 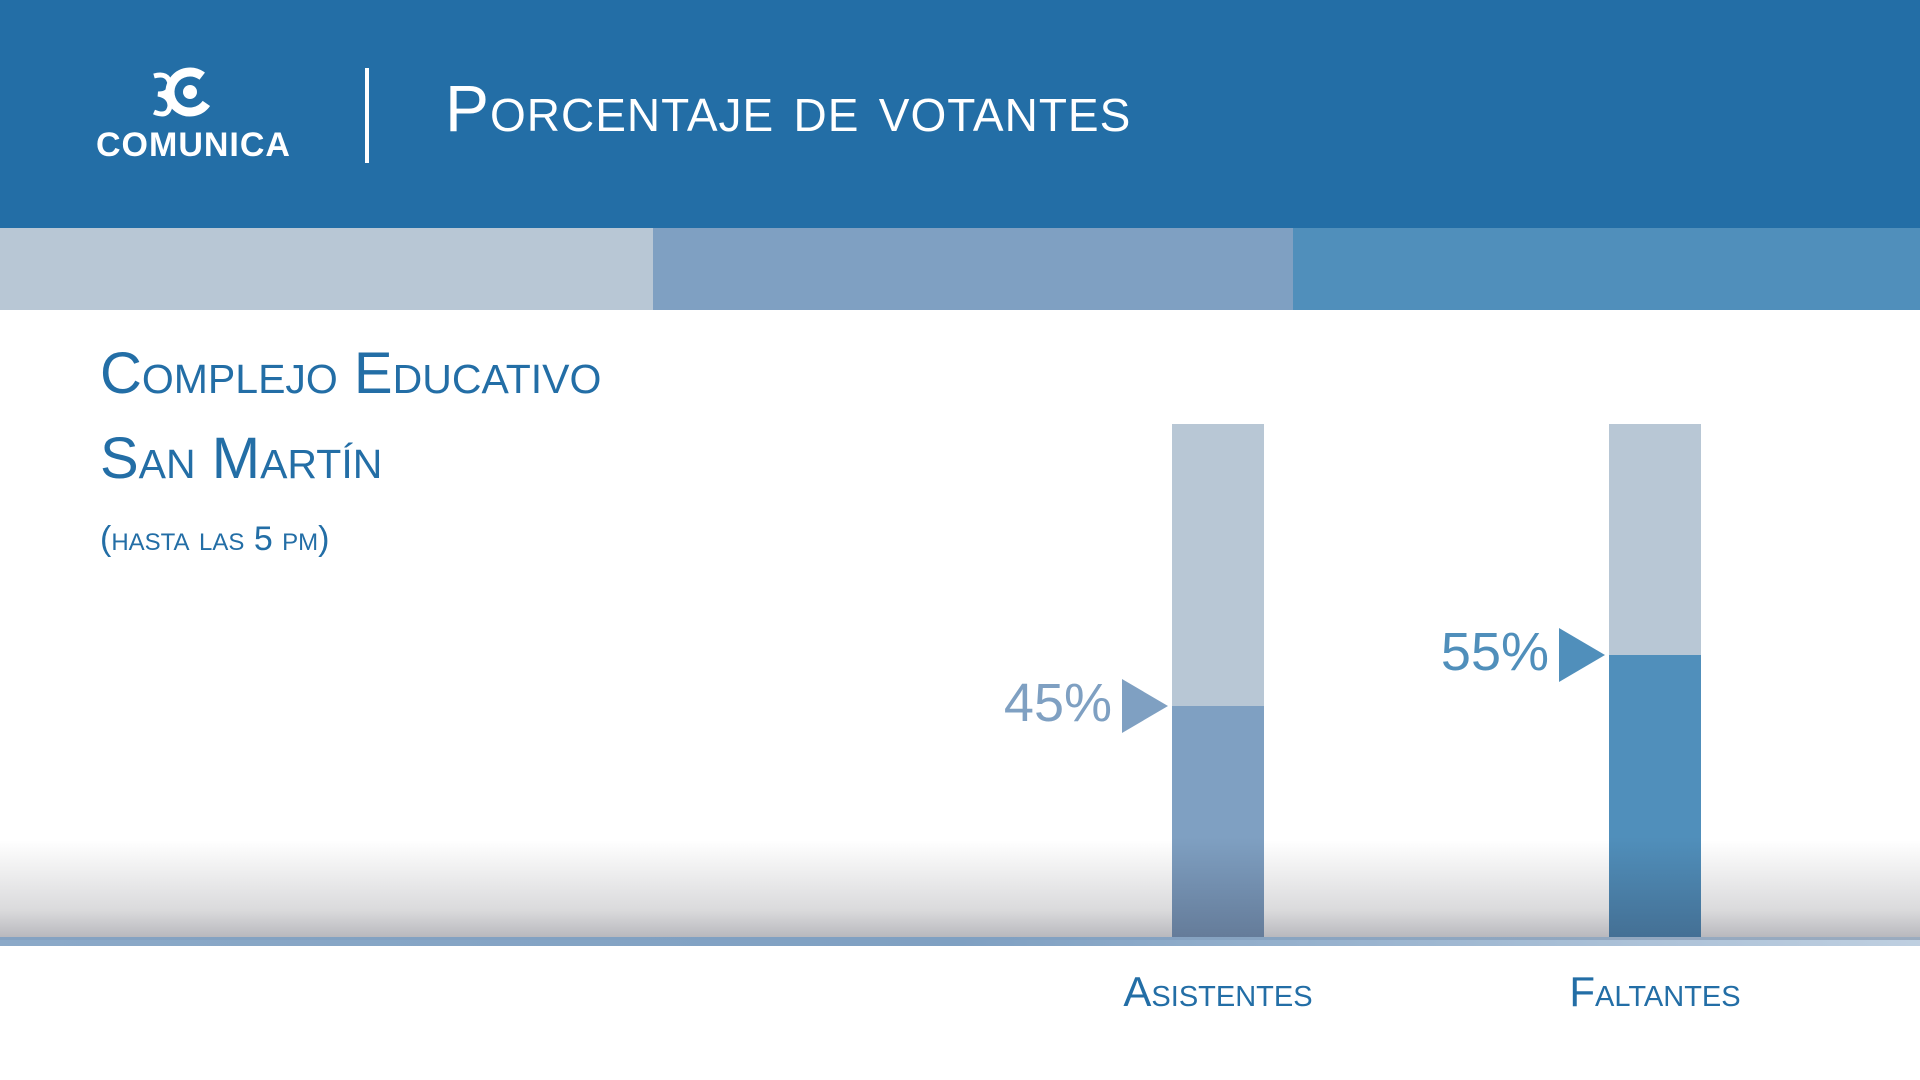 What do you see at coordinates (960, 890) in the screenshot?
I see `floor-shadow` at bounding box center [960, 890].